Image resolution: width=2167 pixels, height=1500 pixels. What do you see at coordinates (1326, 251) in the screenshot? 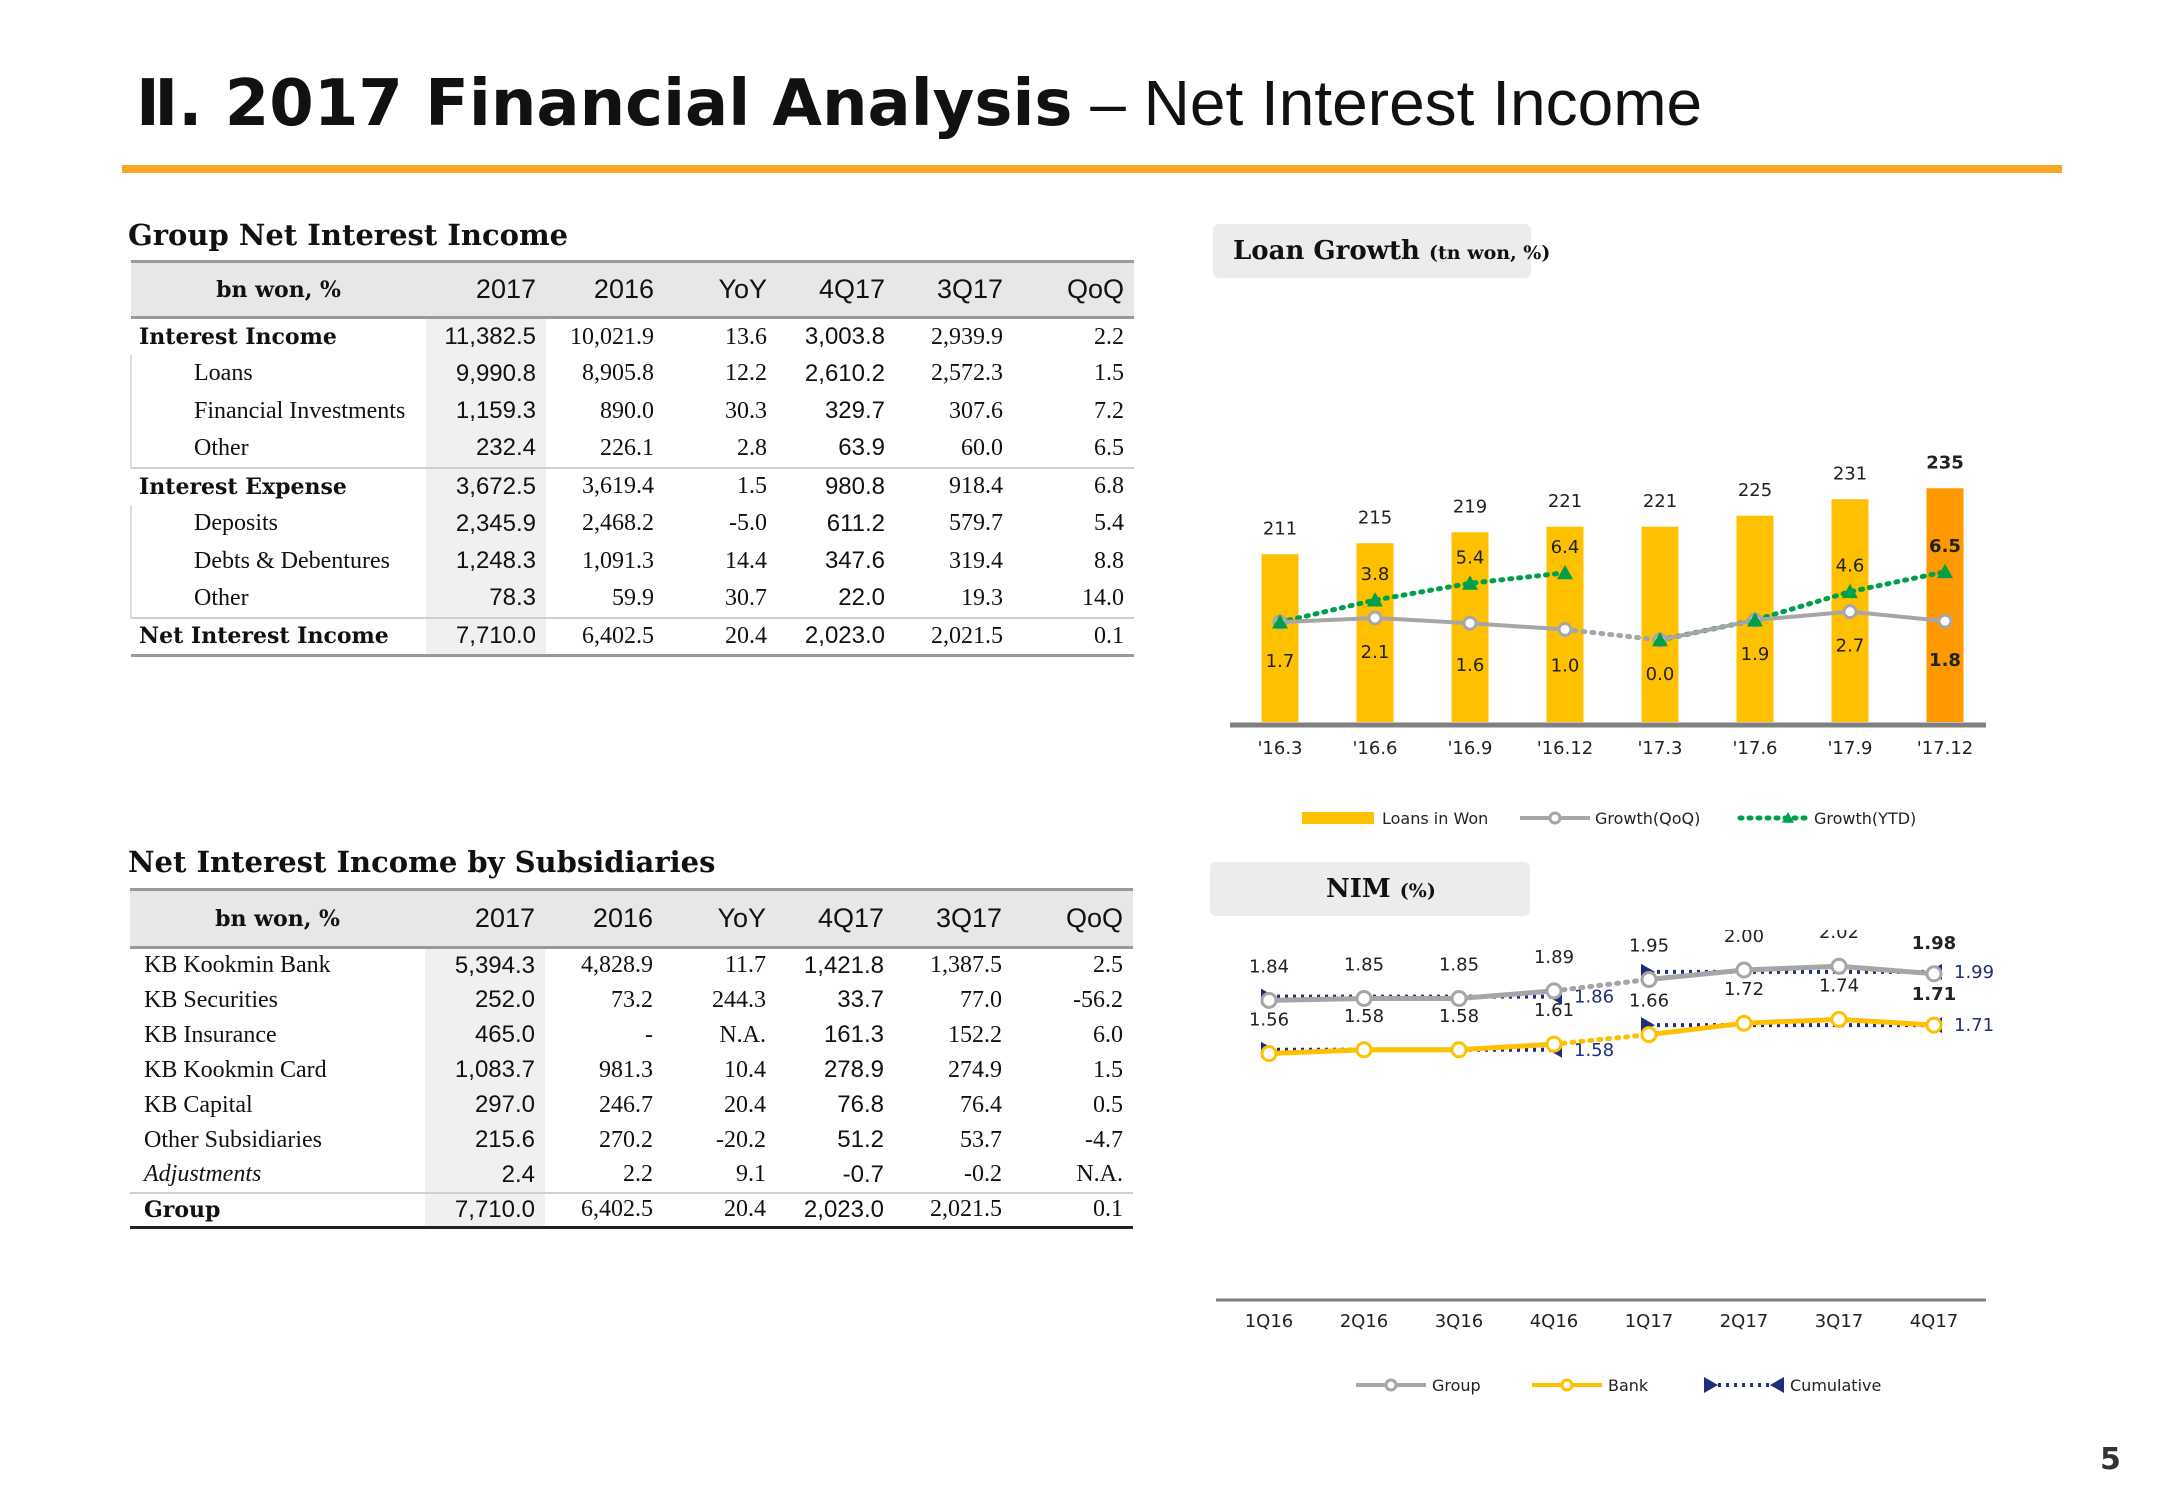
I see `loan-growth-title: Loan Growth` at bounding box center [1326, 251].